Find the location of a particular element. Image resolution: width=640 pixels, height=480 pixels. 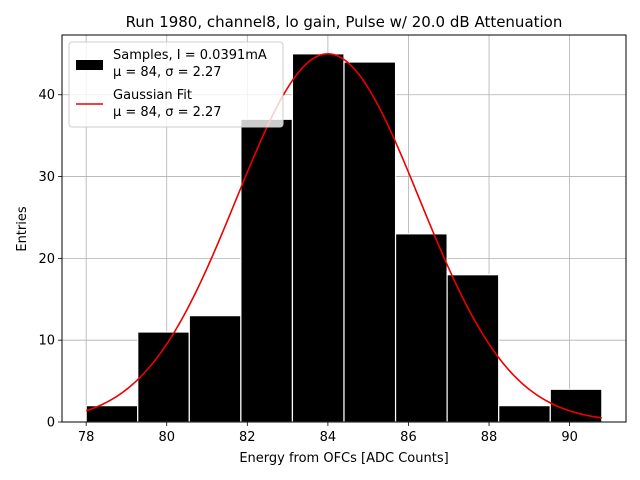

y-tick-label: 10 is located at coordinates (46, 341).